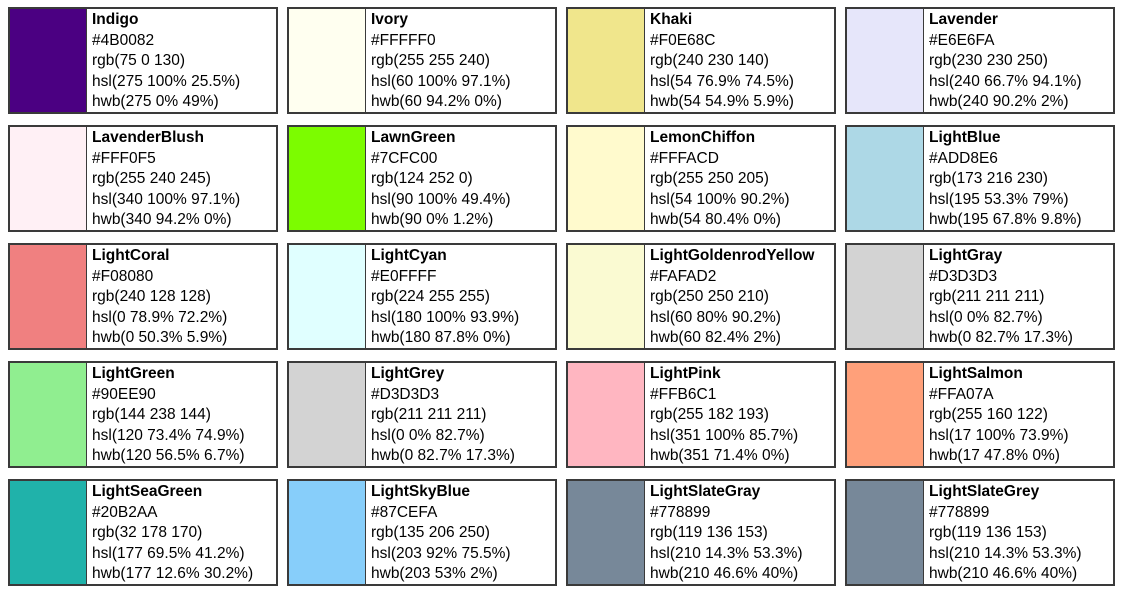 The width and height of the screenshot is (1123, 589). What do you see at coordinates (722, 81) in the screenshot?
I see `color-hsl: hsl(54 76.9% 74.5%)` at bounding box center [722, 81].